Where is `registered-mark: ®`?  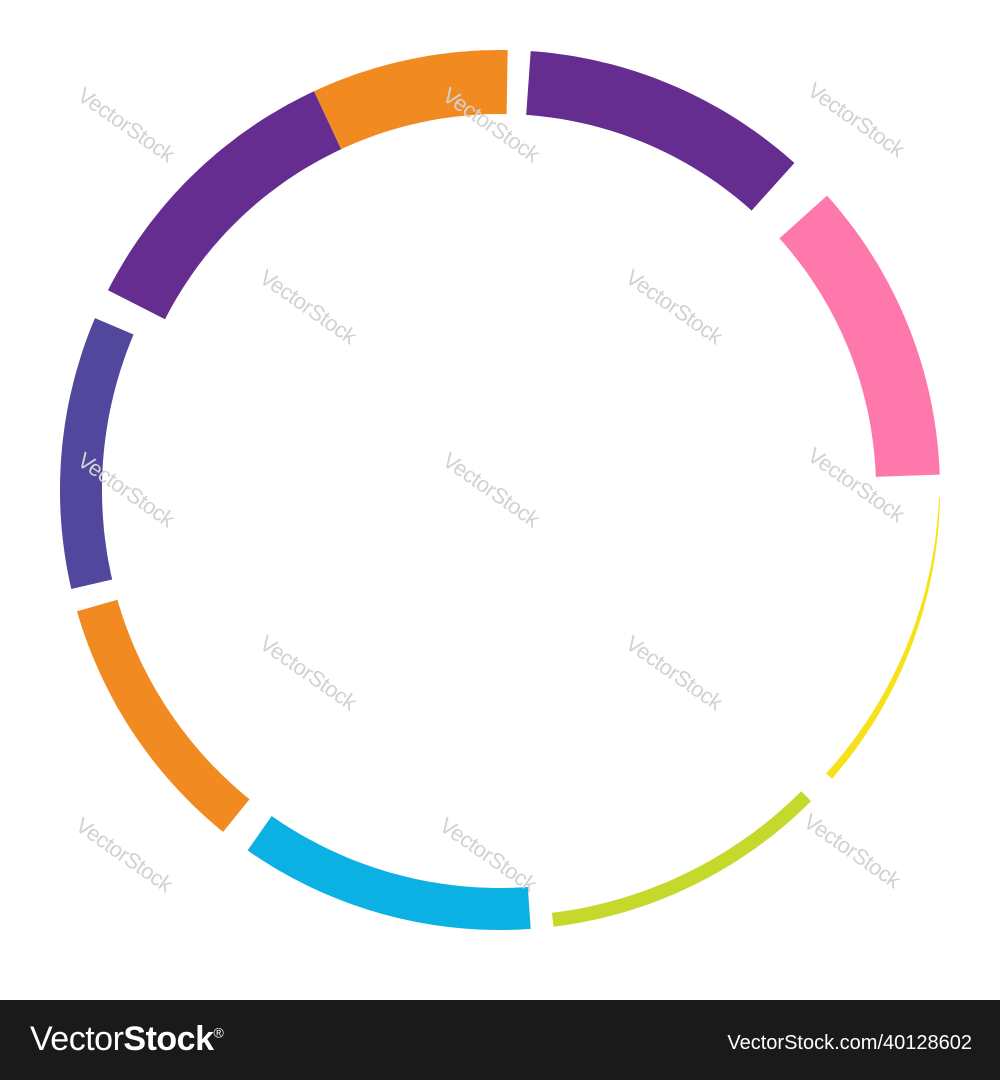
registered-mark: ® is located at coordinates (218, 1032).